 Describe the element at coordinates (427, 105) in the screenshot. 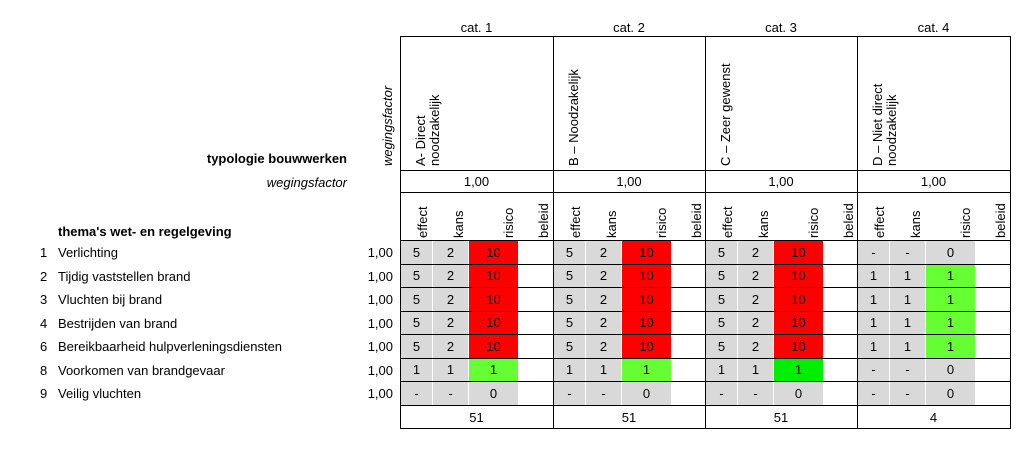

I see `category-type: A- Direct noodzakelijk` at that location.